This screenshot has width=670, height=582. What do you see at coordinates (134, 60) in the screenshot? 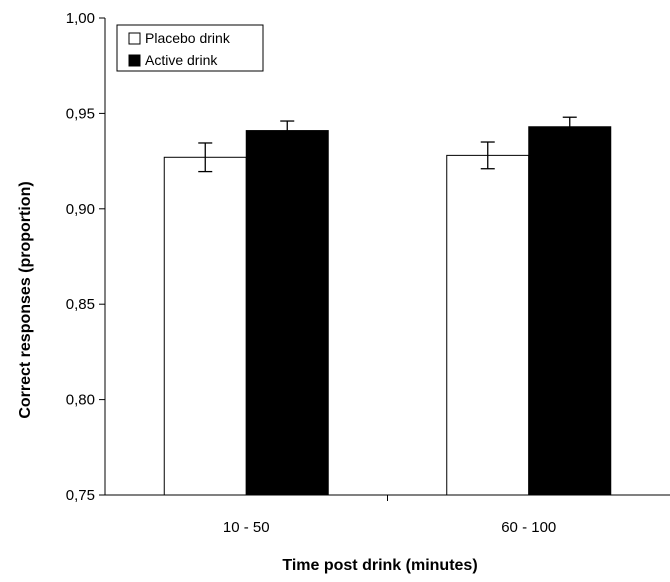
I see `legend-swatch-active` at bounding box center [134, 60].